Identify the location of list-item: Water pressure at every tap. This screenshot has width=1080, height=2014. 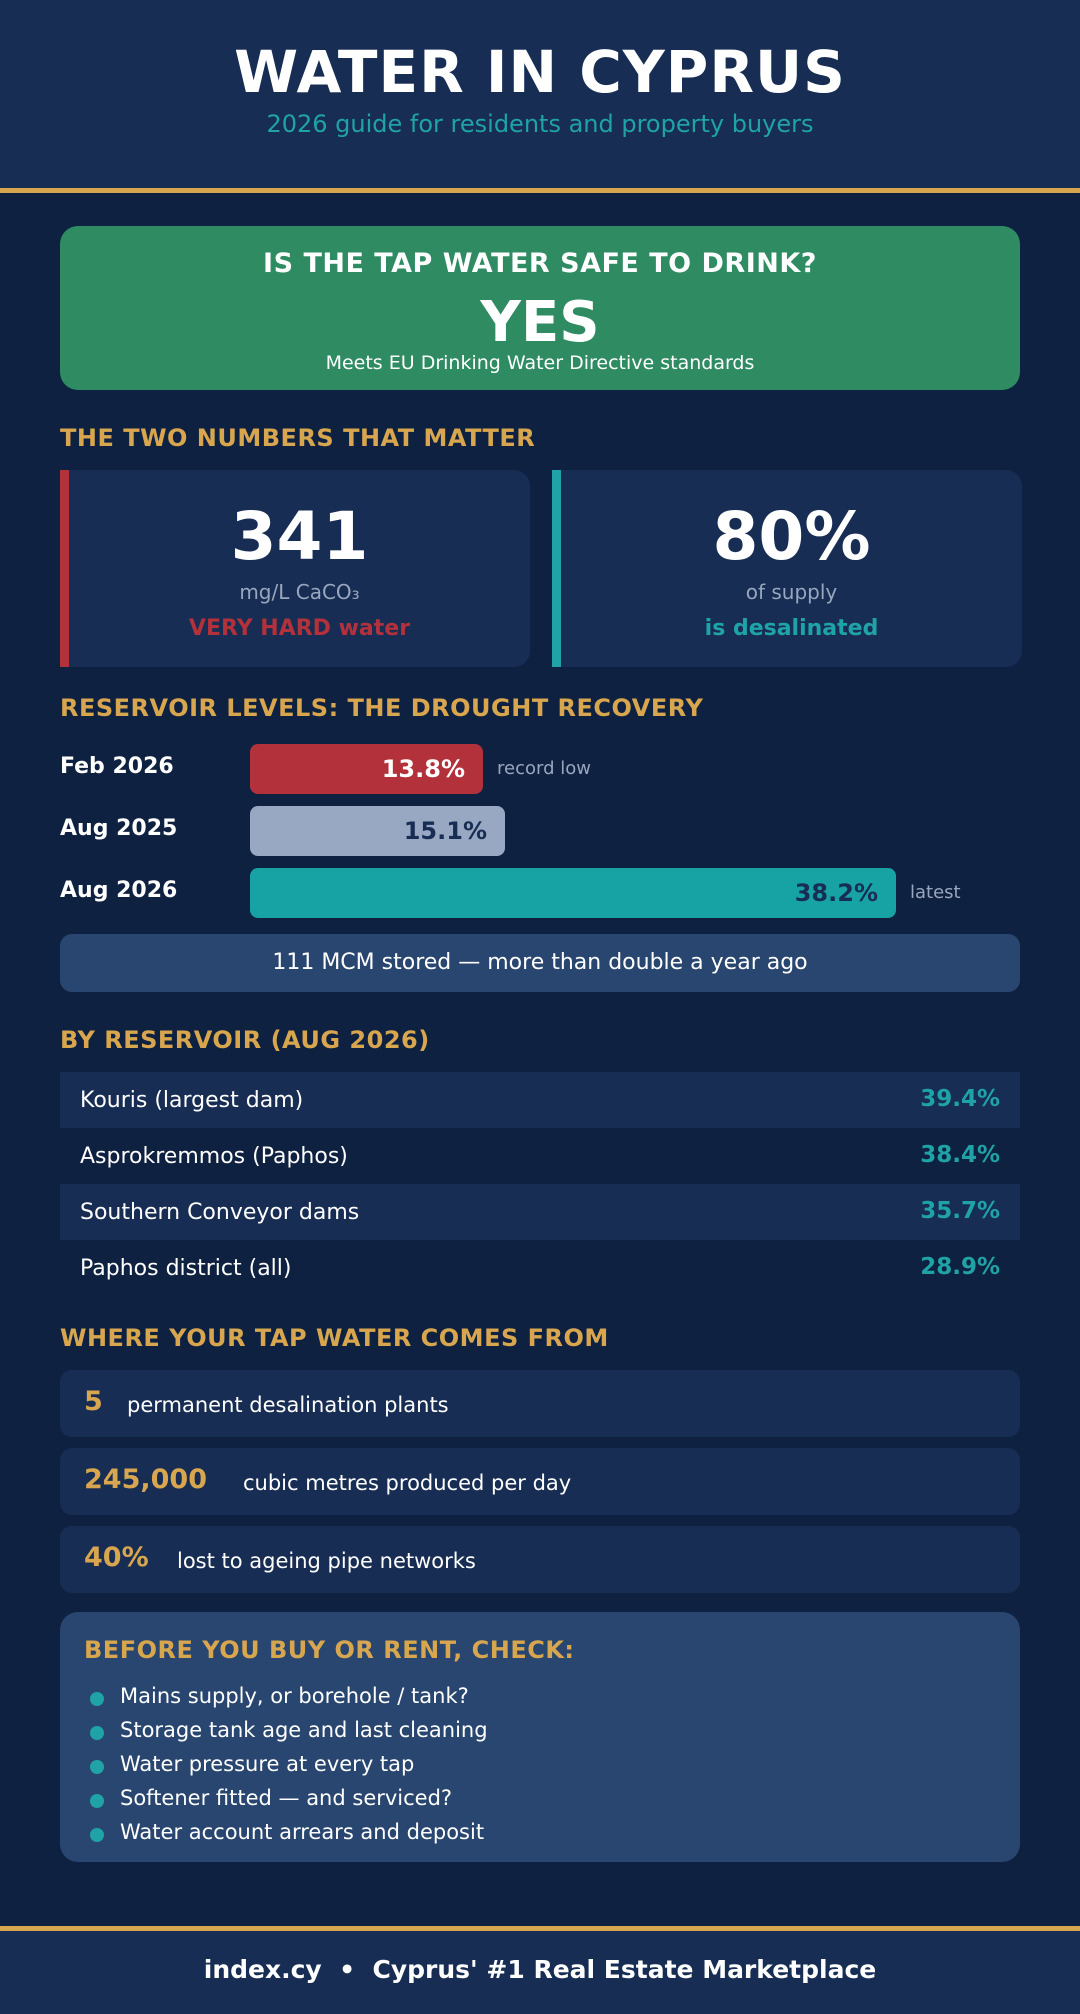
(289, 1769).